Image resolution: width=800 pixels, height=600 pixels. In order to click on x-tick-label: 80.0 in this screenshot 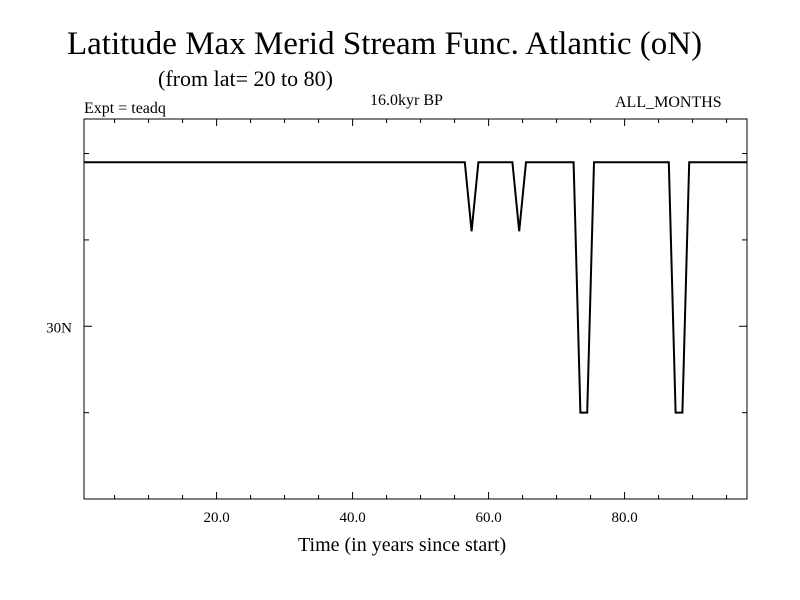, I will do `click(624, 518)`.